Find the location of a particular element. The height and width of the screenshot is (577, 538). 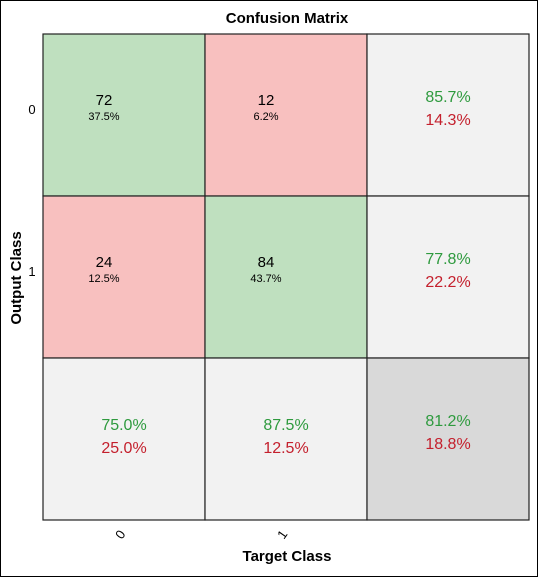

overall-correct: 81.2% is located at coordinates (447, 421).